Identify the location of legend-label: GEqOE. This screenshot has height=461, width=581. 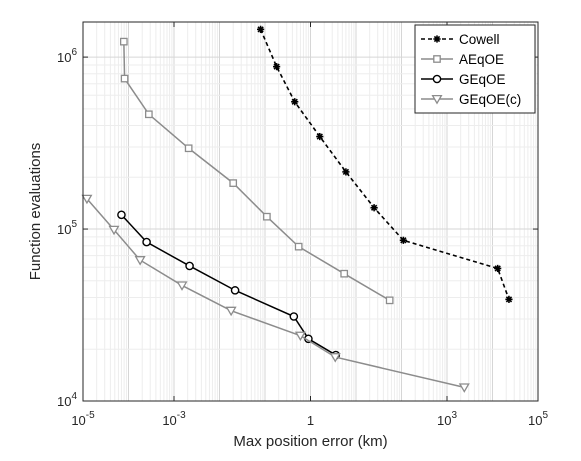
(482, 79).